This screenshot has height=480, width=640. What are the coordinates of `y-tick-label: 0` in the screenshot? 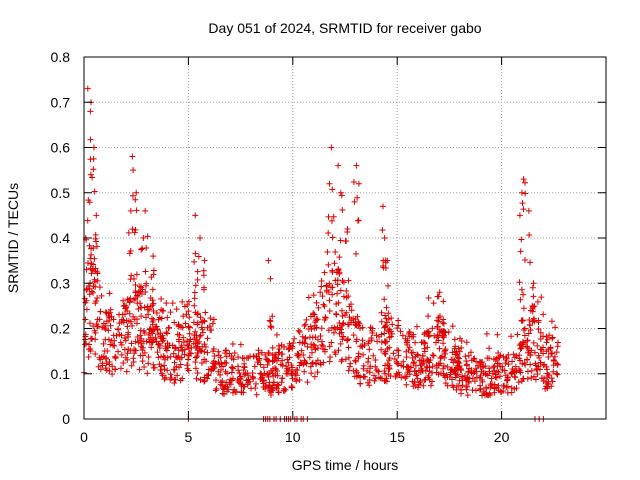 It's located at (66, 419).